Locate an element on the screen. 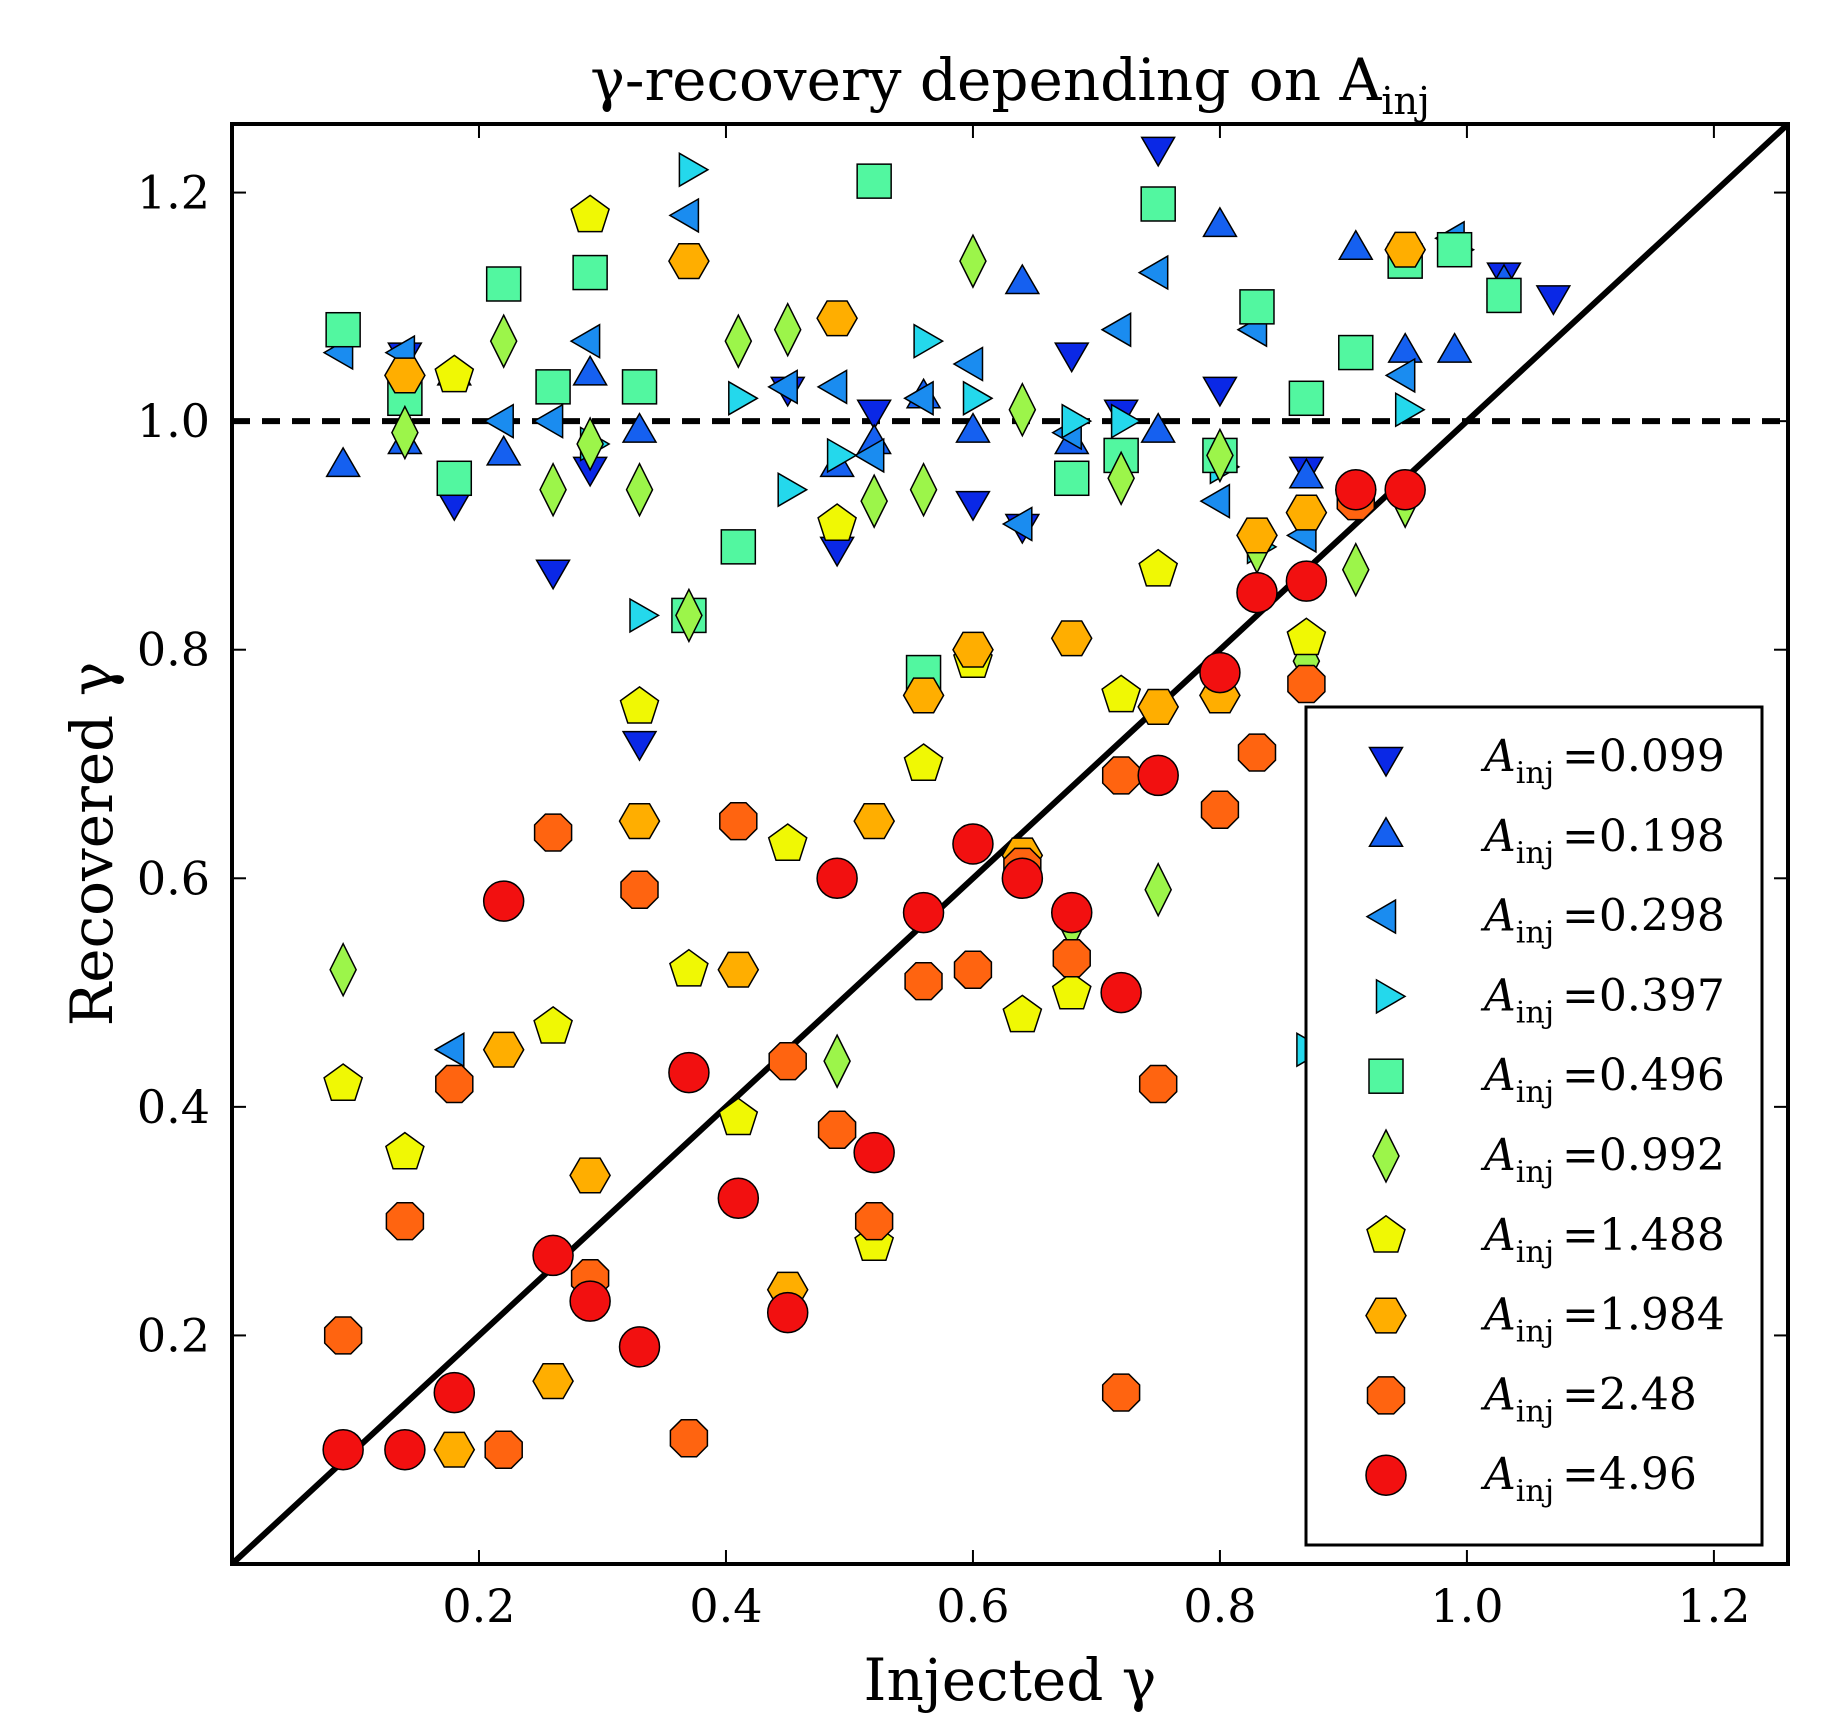  legend-item: Ainj =4.96 is located at coordinates (1531, 1479).